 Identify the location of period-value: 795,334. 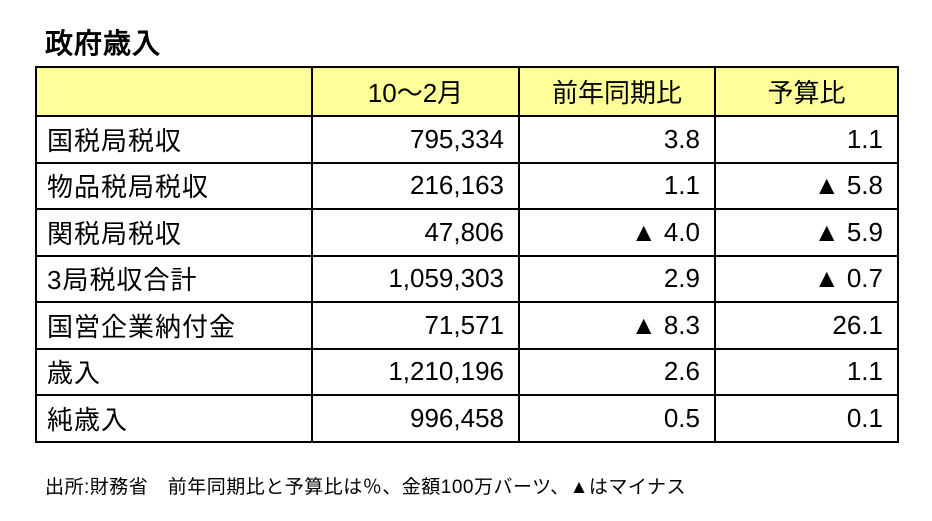
(415, 139).